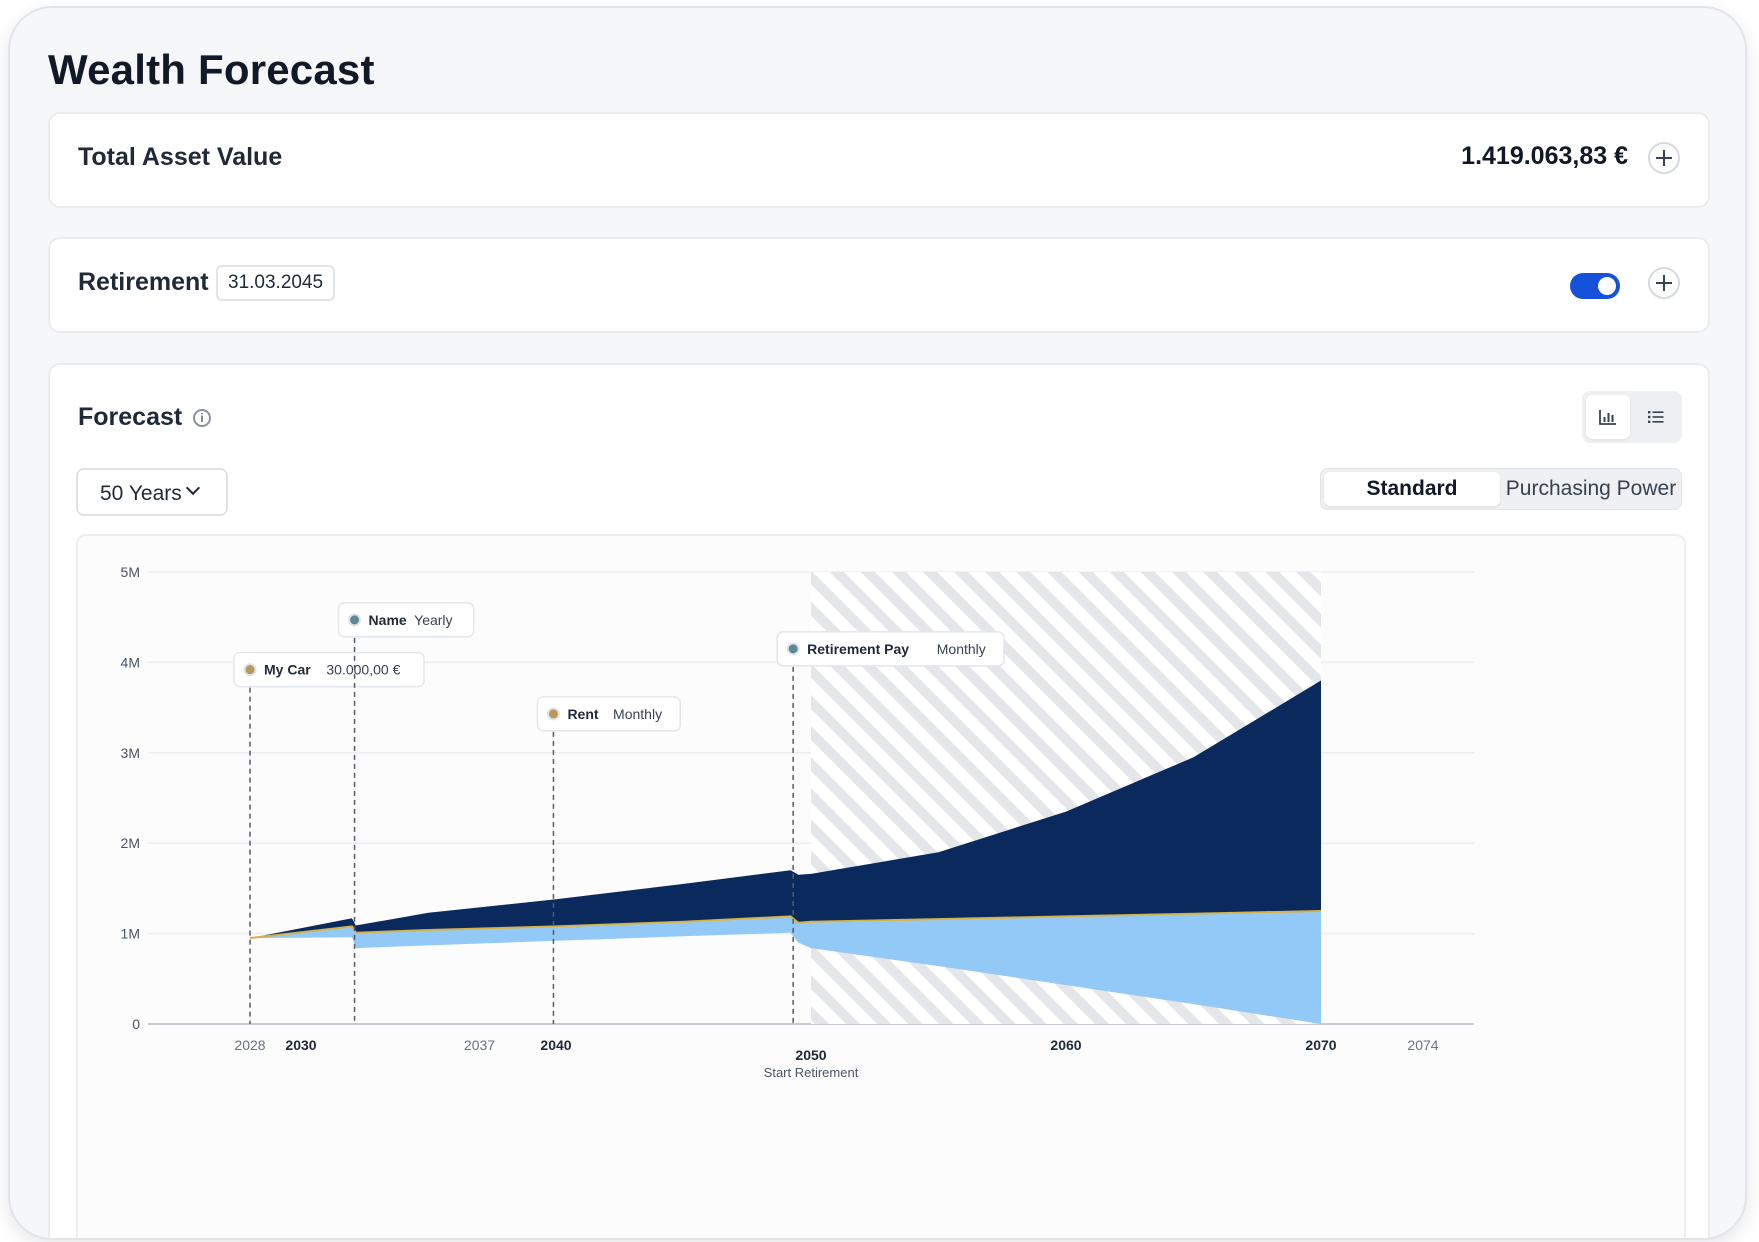  I want to click on chevron-down-icon, so click(193, 488).